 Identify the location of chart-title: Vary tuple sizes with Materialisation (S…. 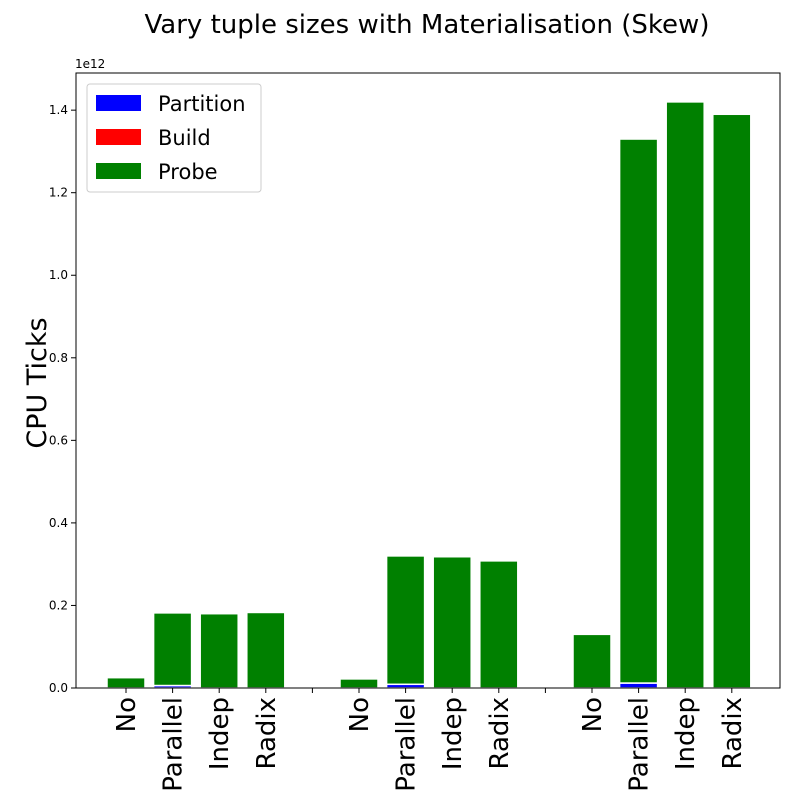
(427, 25).